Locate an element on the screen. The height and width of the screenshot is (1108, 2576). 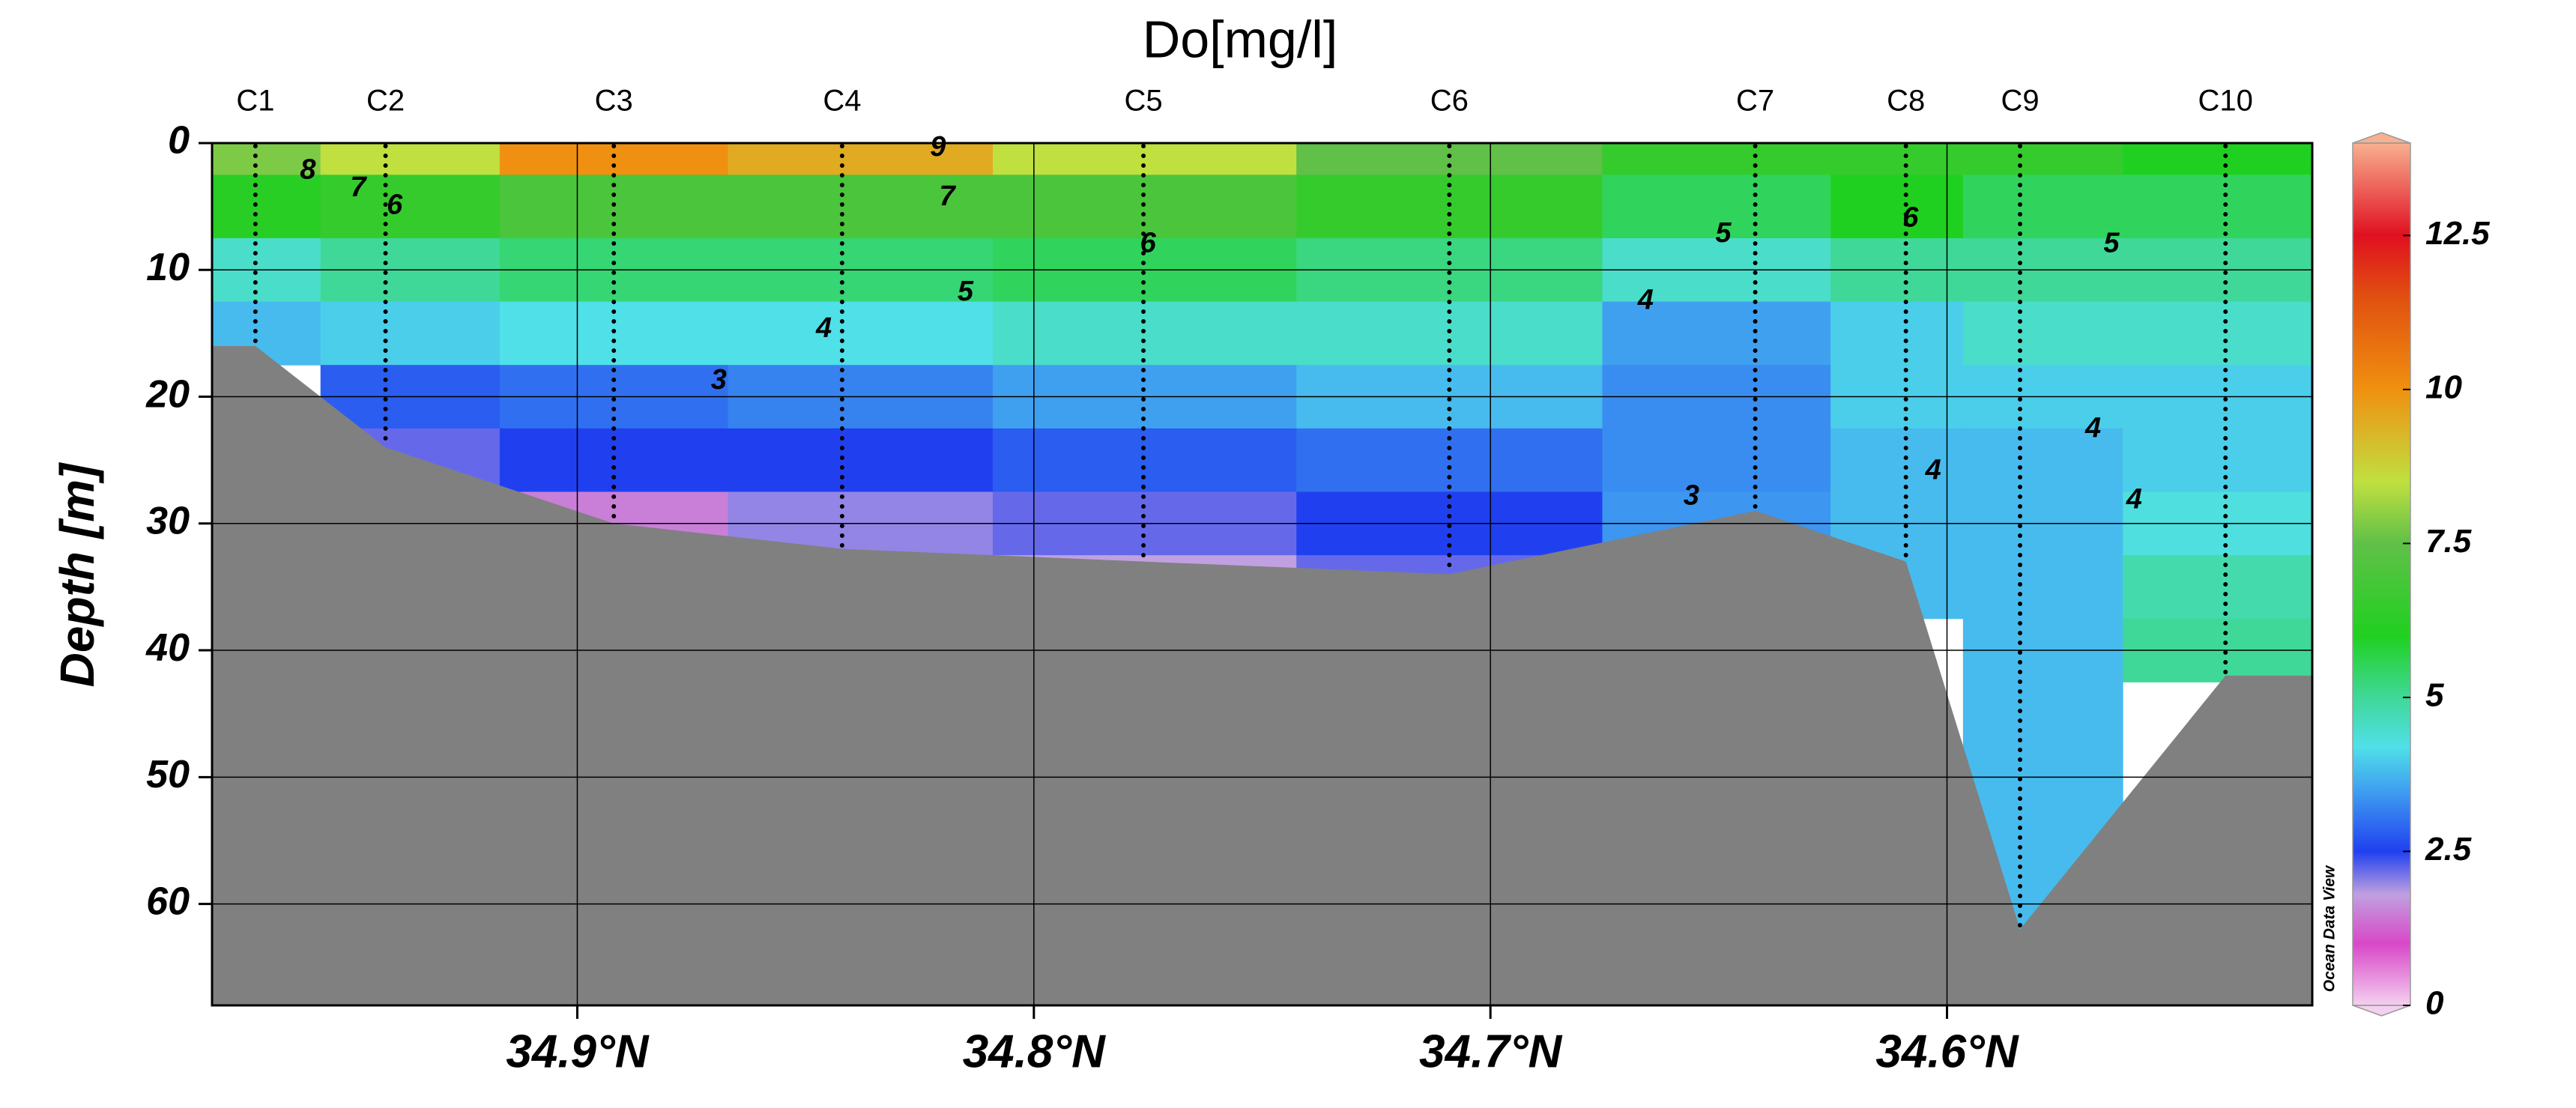
x-tick-label: 34.9°N is located at coordinates (577, 1052).